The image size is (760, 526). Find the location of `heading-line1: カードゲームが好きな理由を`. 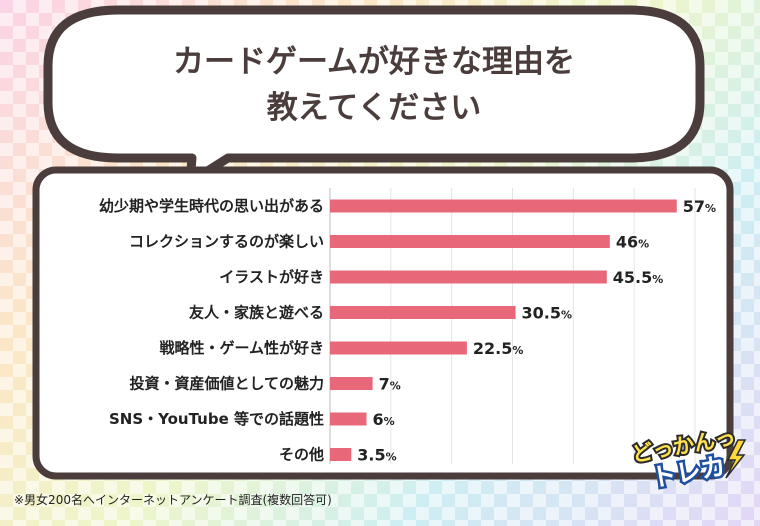

heading-line1: カードゲームが好きな理由を is located at coordinates (374, 62).